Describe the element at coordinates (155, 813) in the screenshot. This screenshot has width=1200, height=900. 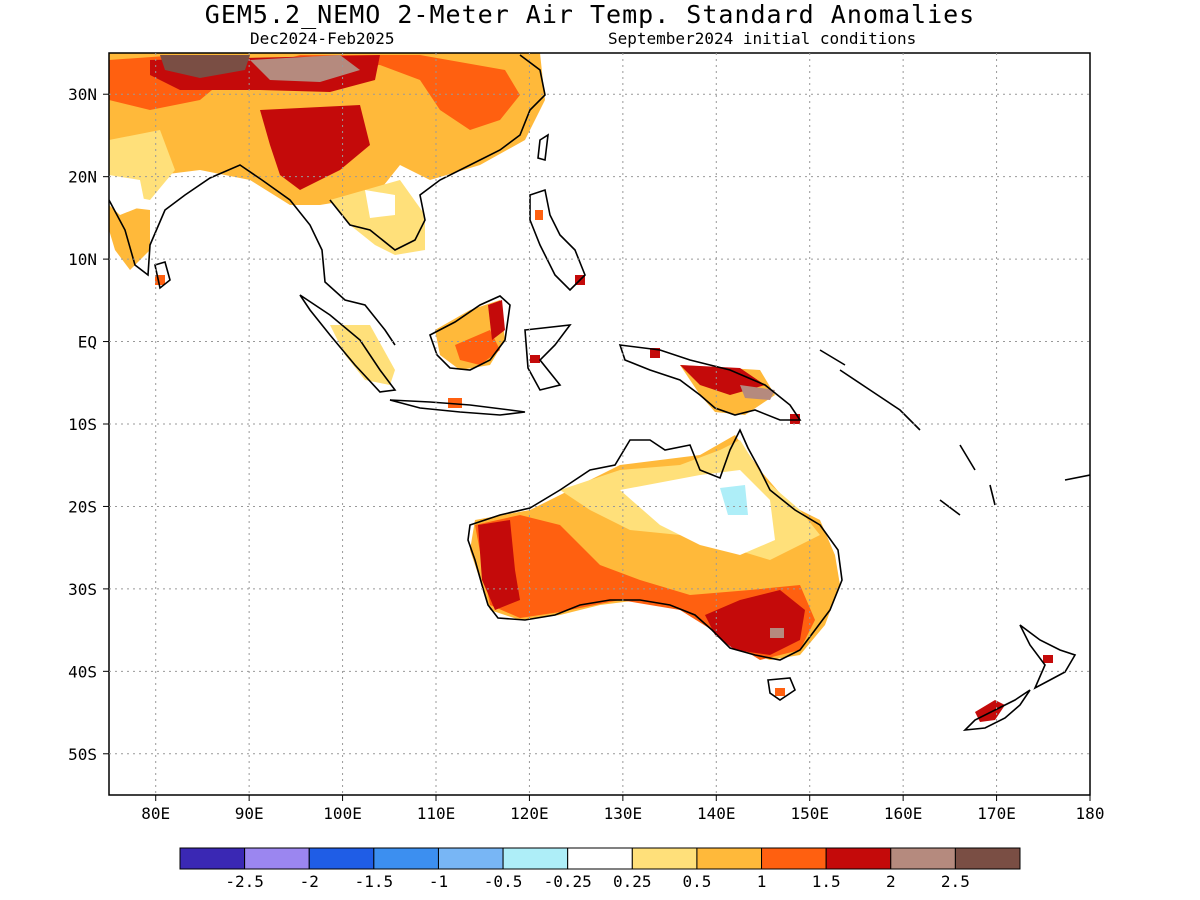
I see `lon-tick-label: 80E` at that location.